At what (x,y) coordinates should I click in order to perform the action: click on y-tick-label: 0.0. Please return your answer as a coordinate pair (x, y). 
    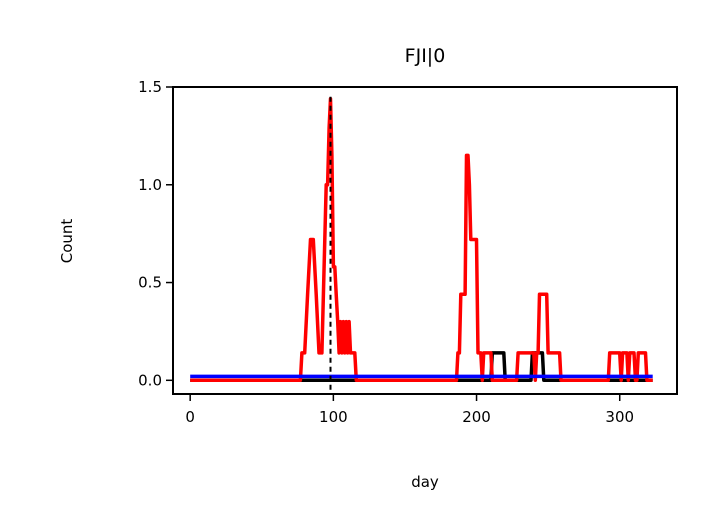
    Looking at the image, I should click on (150, 380).